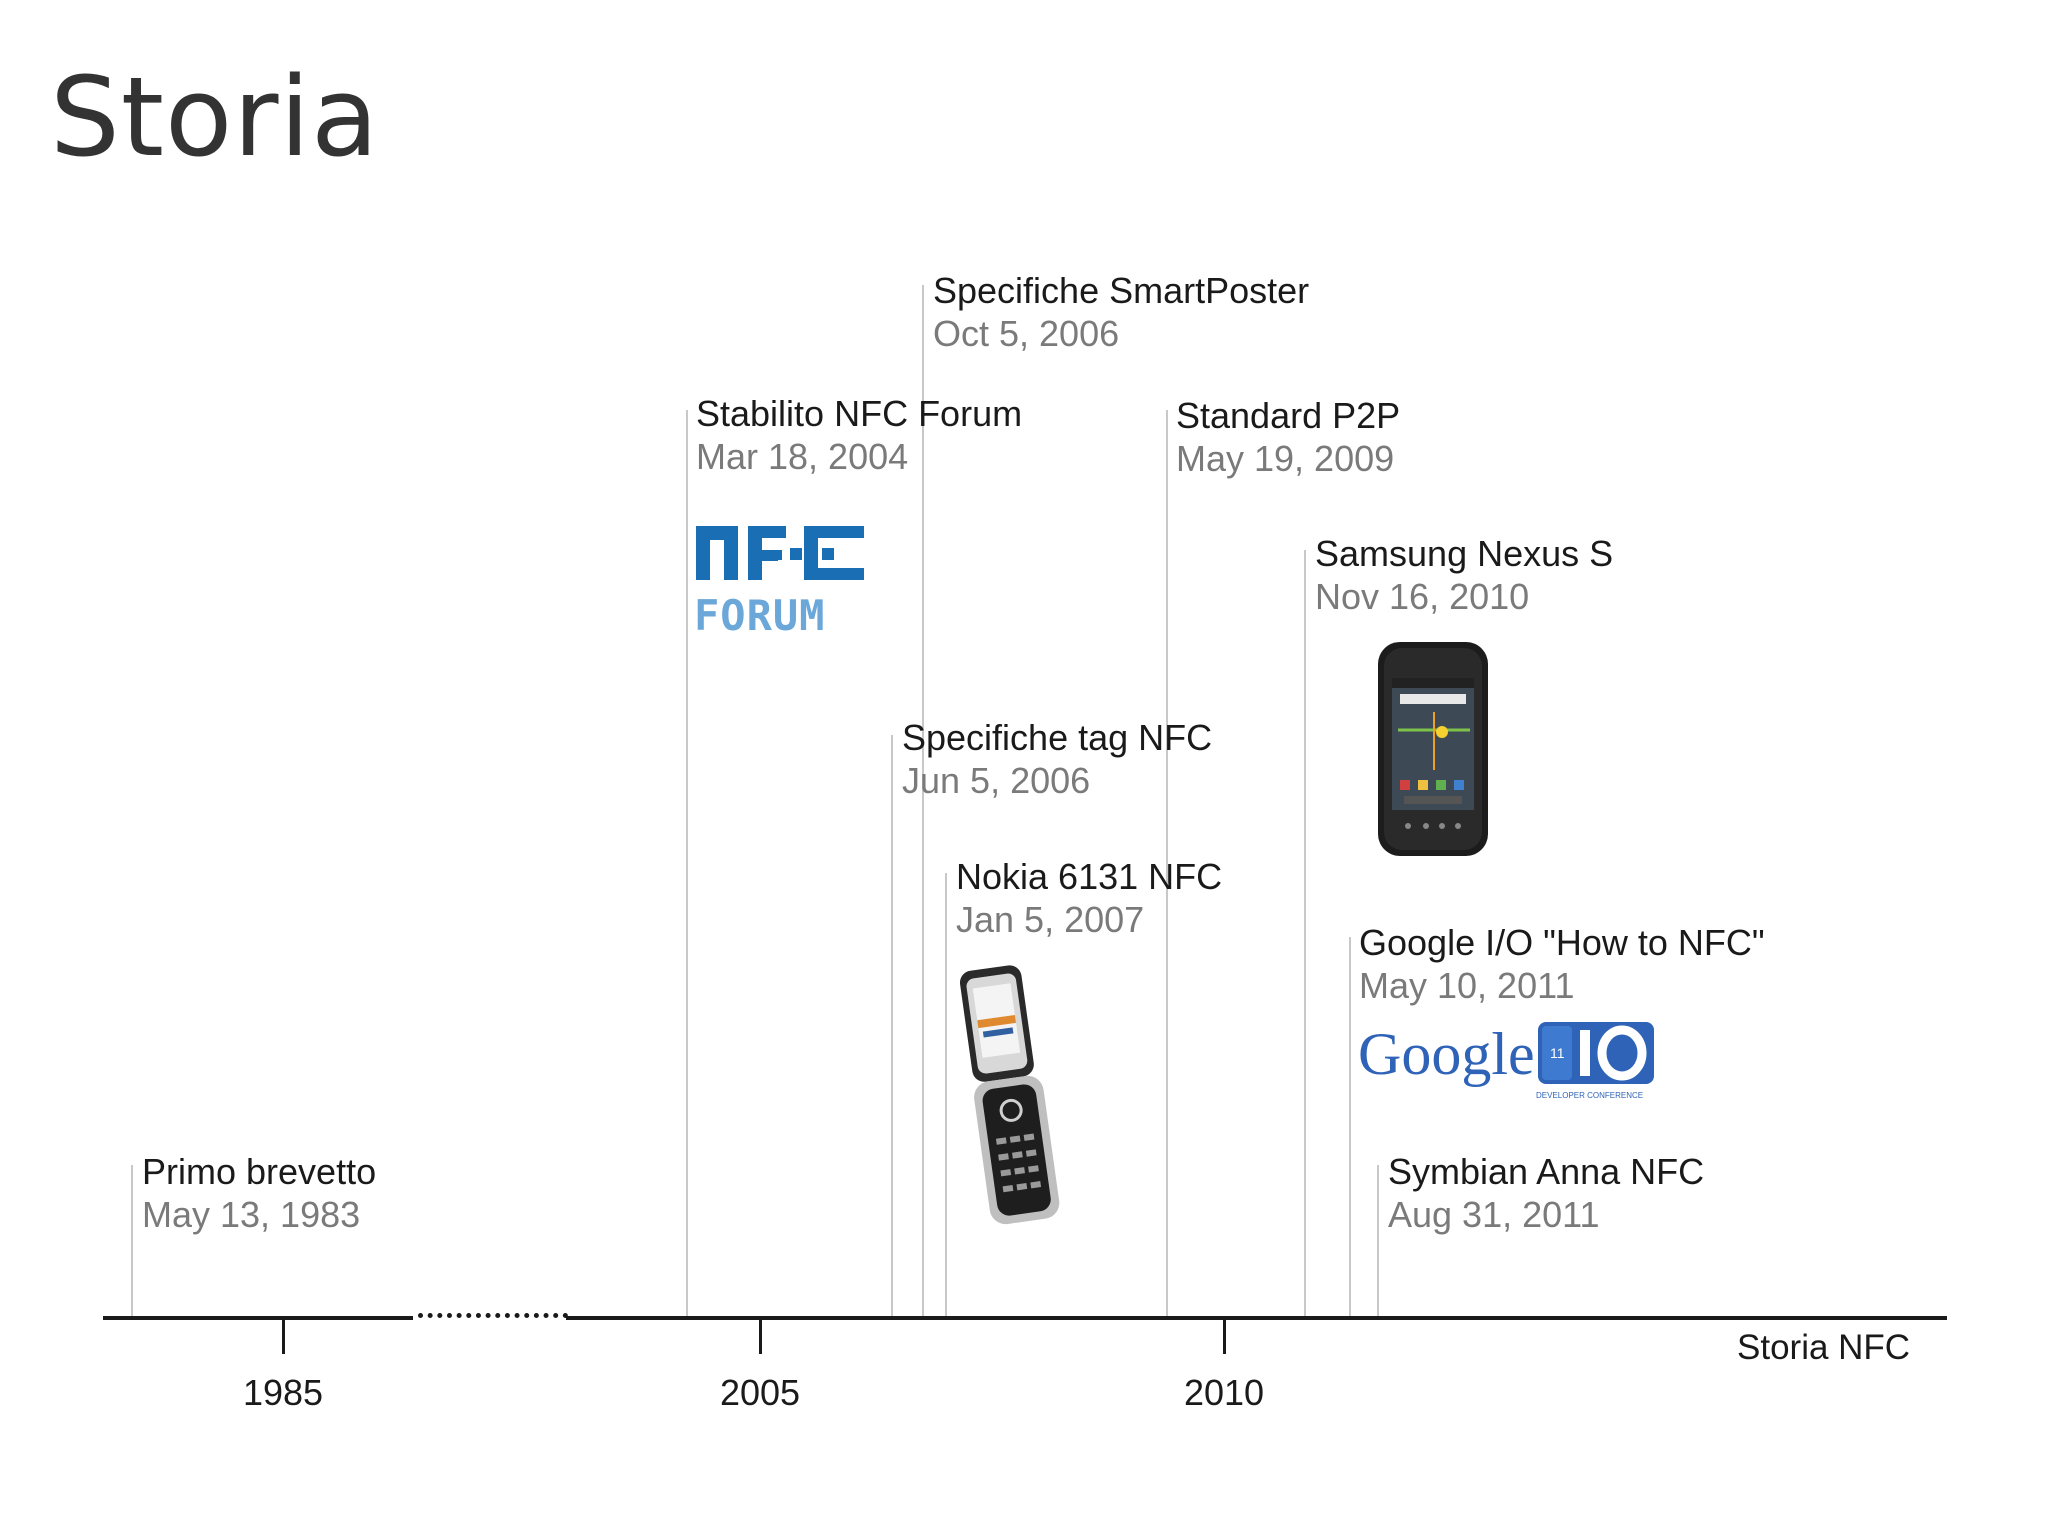  I want to click on event-line-nfc-forum, so click(687, 864).